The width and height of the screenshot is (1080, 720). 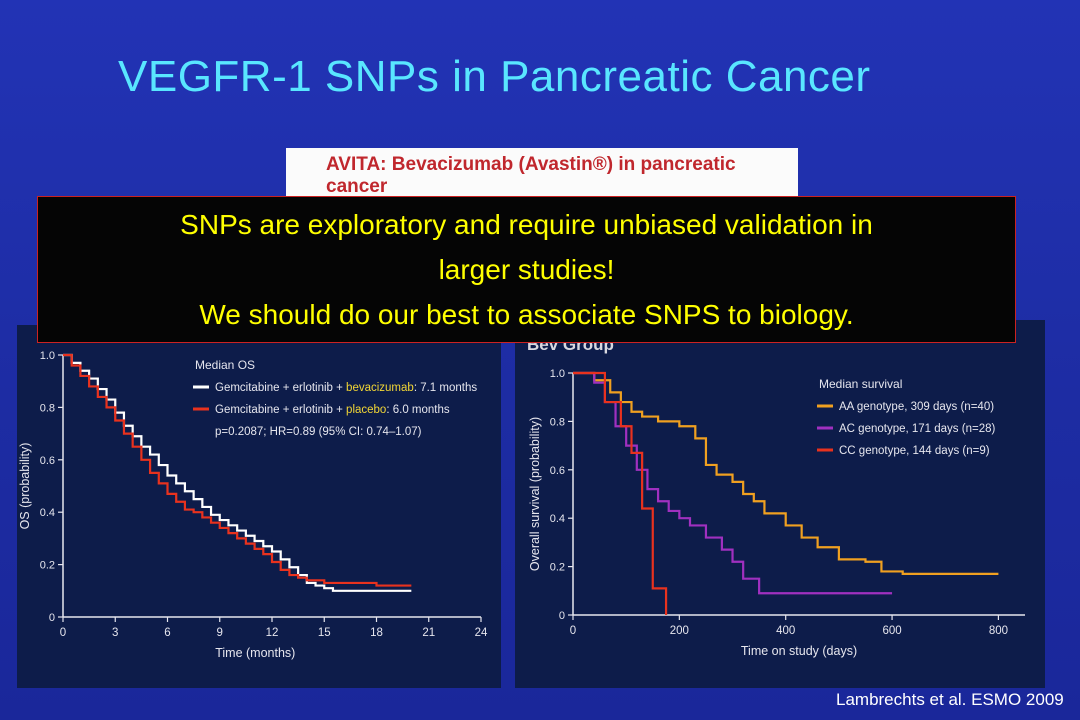 What do you see at coordinates (324, 633) in the screenshot?
I see `x-tick-label: 15` at bounding box center [324, 633].